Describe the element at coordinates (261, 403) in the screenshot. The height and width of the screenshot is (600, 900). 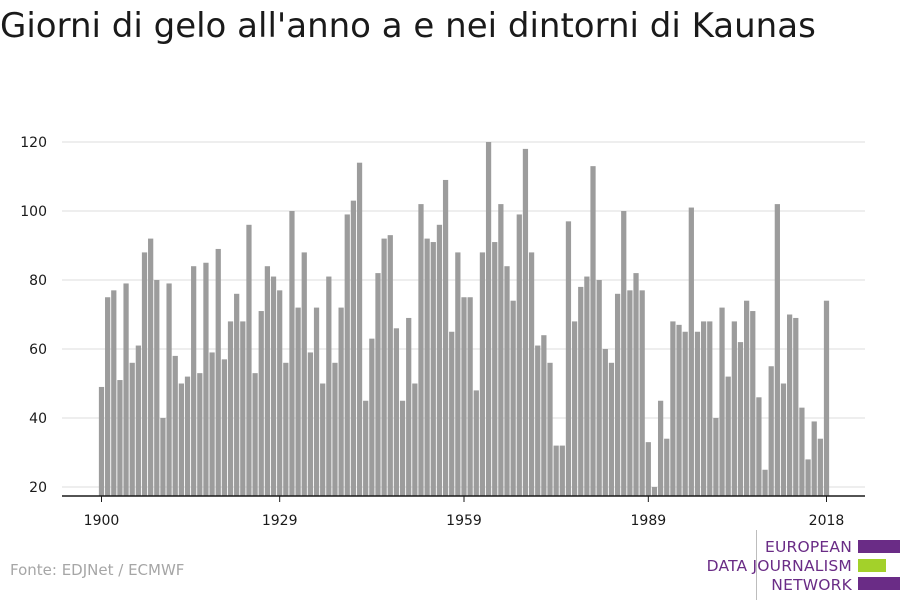
I see `bar-1926` at that location.